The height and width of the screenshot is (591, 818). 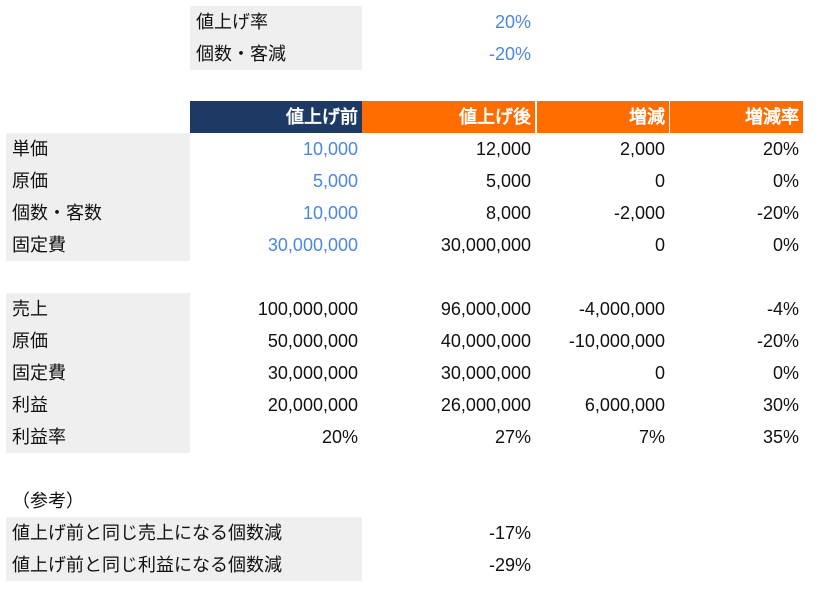 What do you see at coordinates (736, 117) in the screenshot?
I see `header-cell: 増減率` at bounding box center [736, 117].